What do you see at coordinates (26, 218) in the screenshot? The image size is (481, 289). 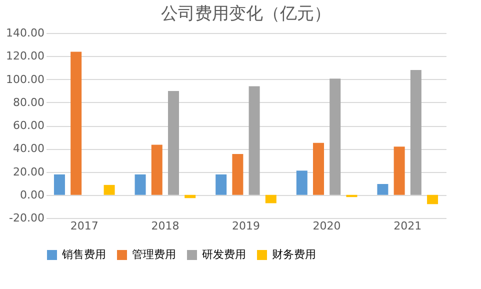 I see `y-tick-label: -20.00` at bounding box center [26, 218].